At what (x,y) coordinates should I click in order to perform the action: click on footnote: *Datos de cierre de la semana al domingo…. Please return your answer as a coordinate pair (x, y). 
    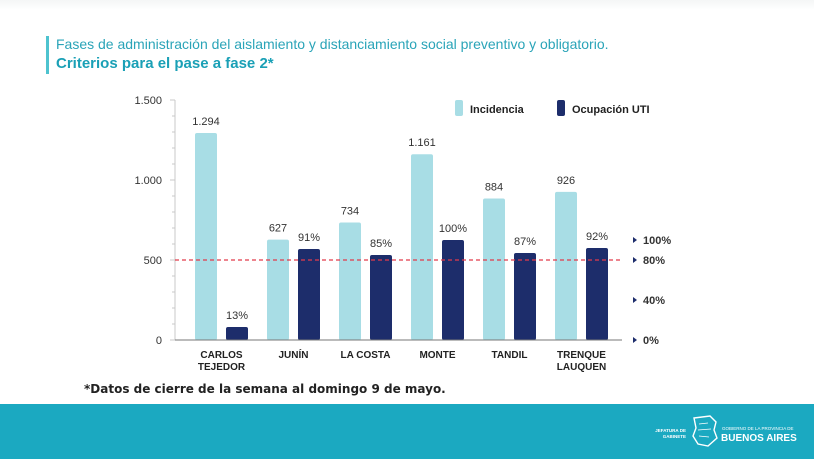
    Looking at the image, I should click on (265, 389).